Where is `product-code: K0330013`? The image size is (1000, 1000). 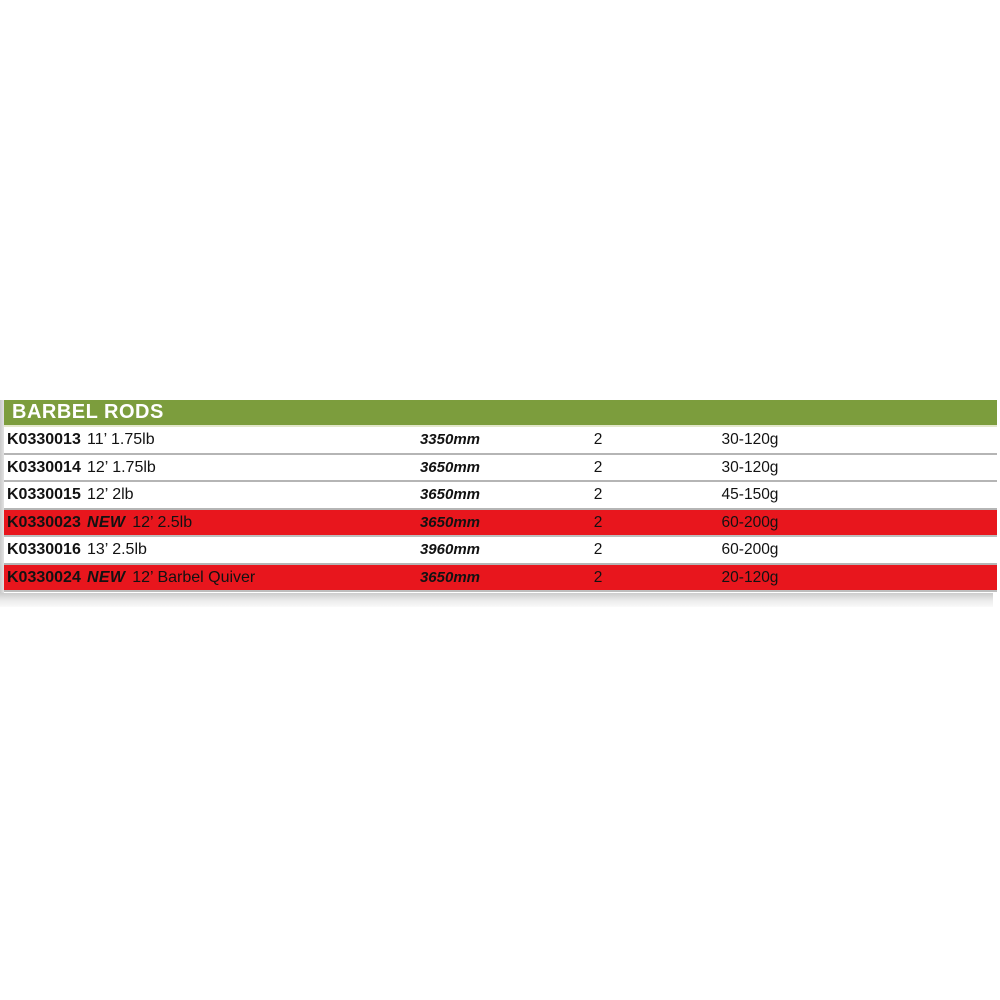 product-code: K0330013 is located at coordinates (44, 439).